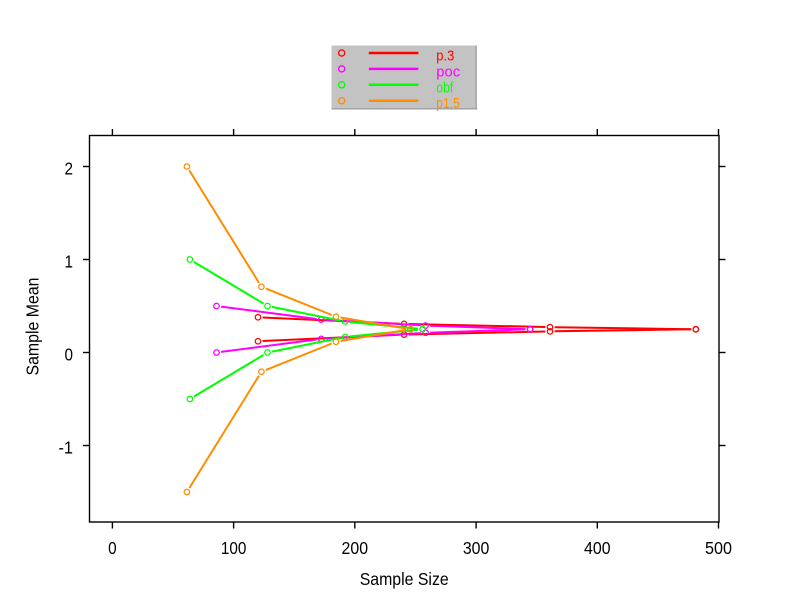  What do you see at coordinates (445, 87) in the screenshot?
I see `svg-text: obf` at bounding box center [445, 87].